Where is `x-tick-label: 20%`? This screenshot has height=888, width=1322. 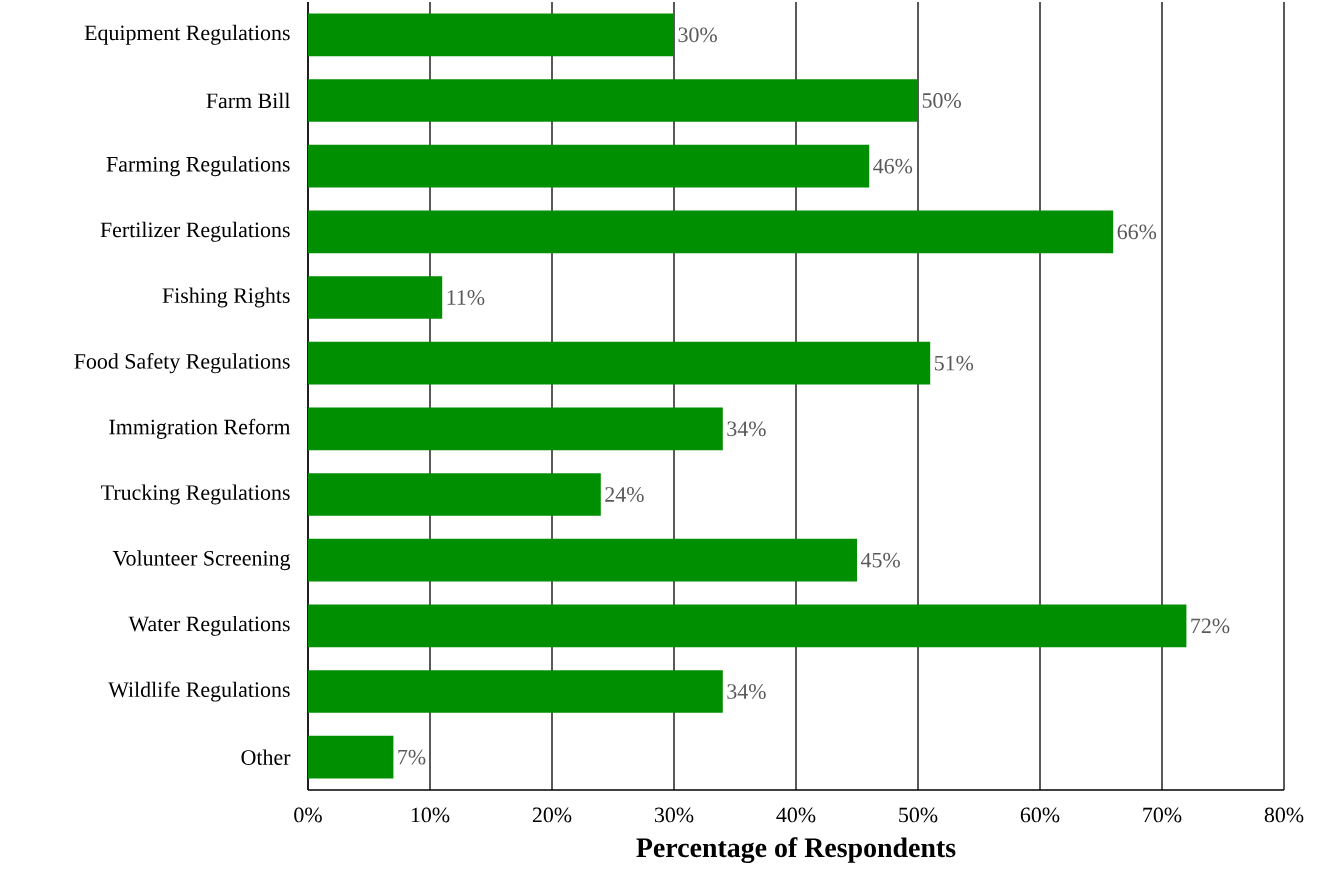 x-tick-label: 20% is located at coordinates (552, 815).